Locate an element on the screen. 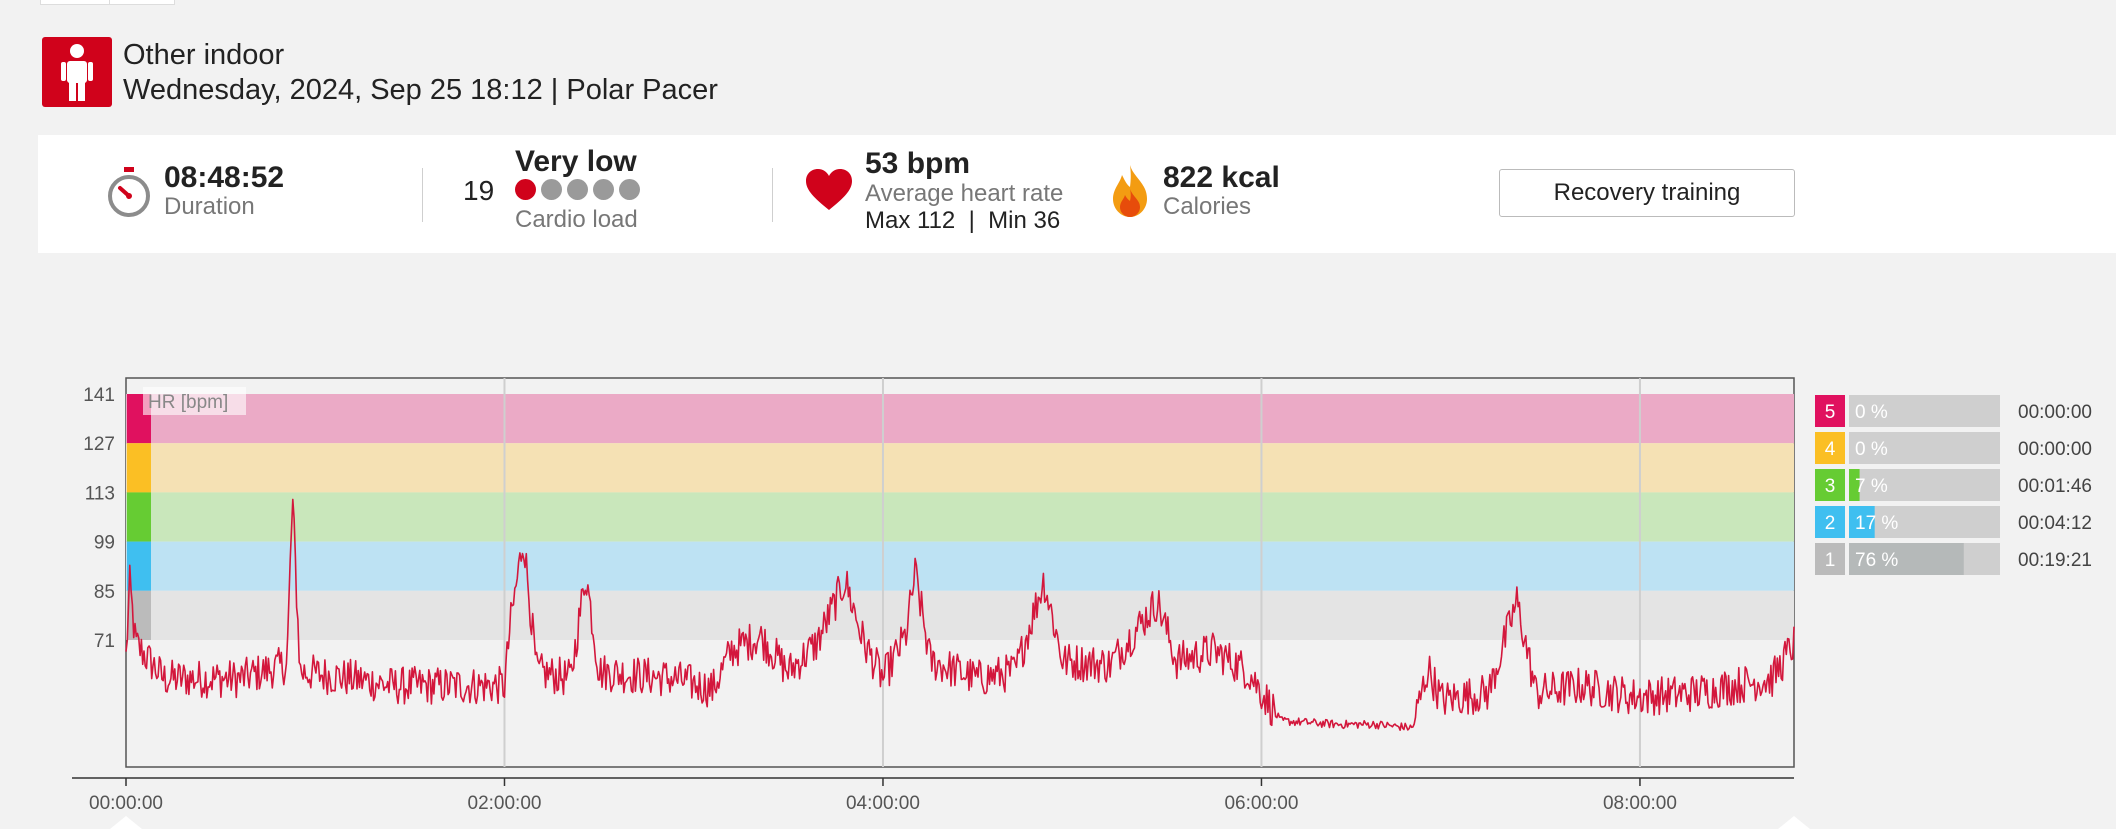 This screenshot has width=2116, height=829. range-handle-left is located at coordinates (126, 822).